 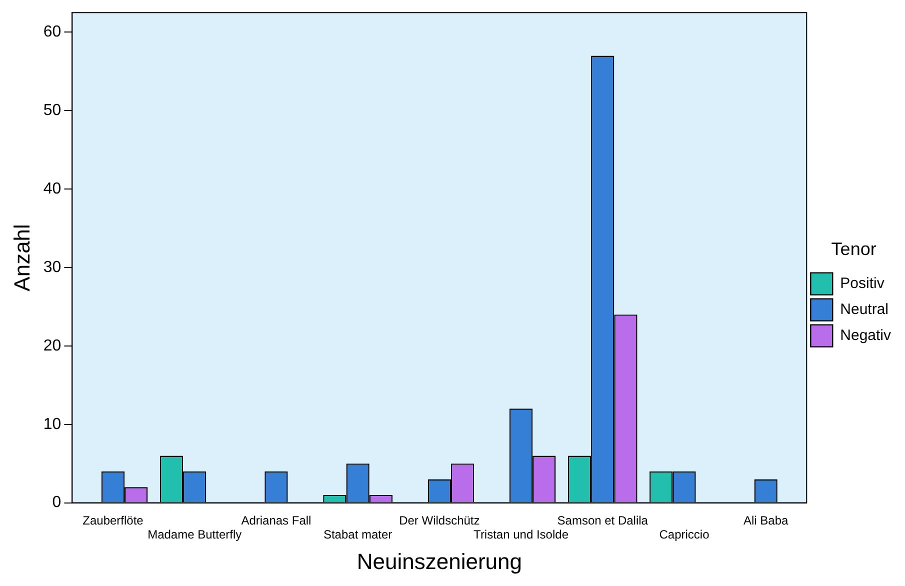 What do you see at coordinates (602, 520) in the screenshot?
I see `x-tick-label: Samson et Dalila` at bounding box center [602, 520].